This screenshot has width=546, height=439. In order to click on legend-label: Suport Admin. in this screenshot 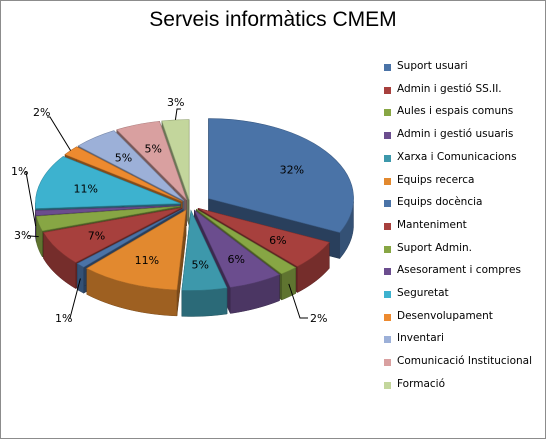, I will do `click(434, 247)`.